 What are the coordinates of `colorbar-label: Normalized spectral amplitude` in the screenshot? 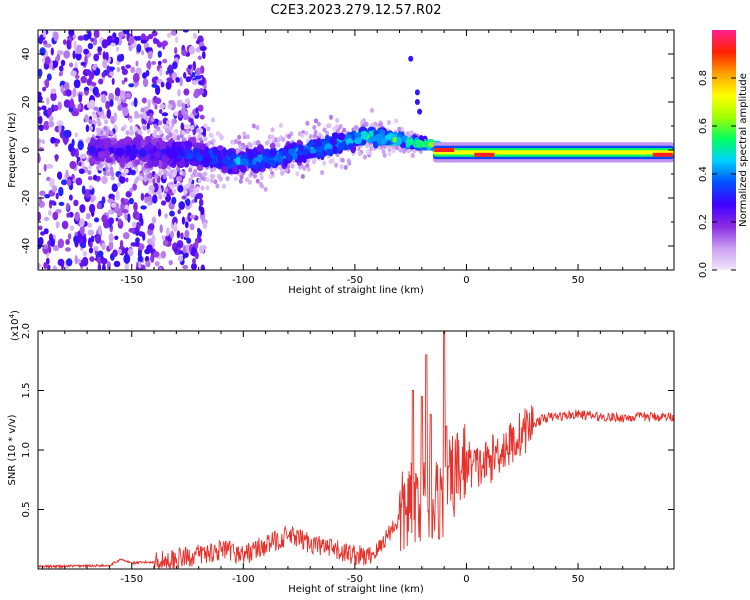 It's located at (743, 150).